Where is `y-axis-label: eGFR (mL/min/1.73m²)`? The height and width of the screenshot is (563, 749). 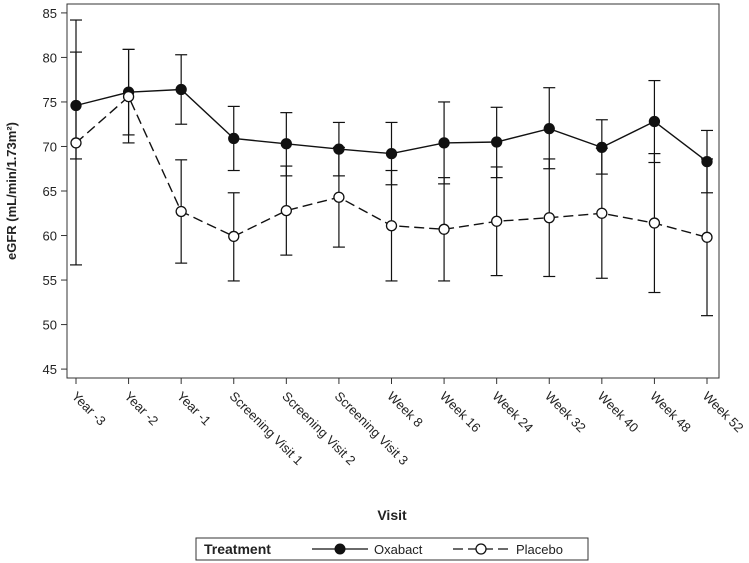 y-axis-label: eGFR (mL/min/1.73m²) is located at coordinates (11, 191).